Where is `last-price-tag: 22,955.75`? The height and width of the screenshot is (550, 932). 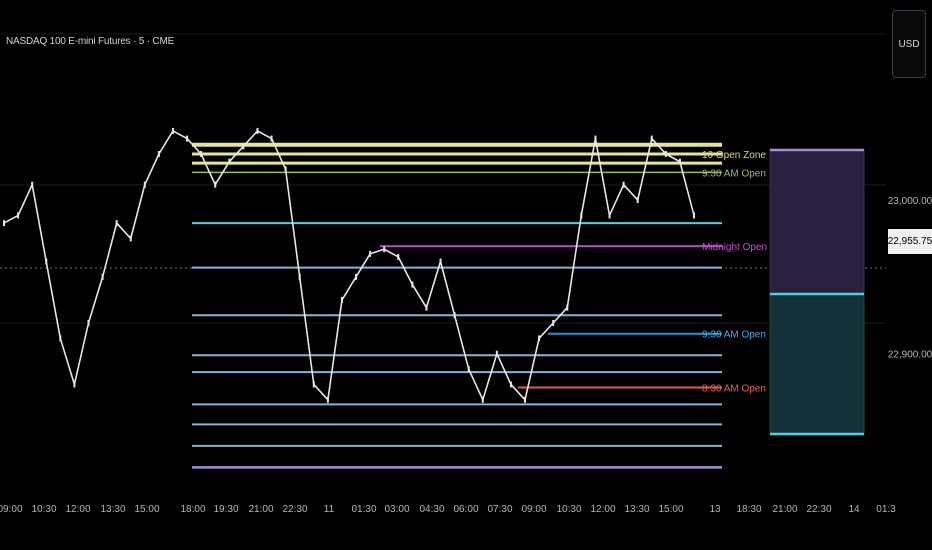 last-price-tag: 22,955.75 is located at coordinates (910, 241).